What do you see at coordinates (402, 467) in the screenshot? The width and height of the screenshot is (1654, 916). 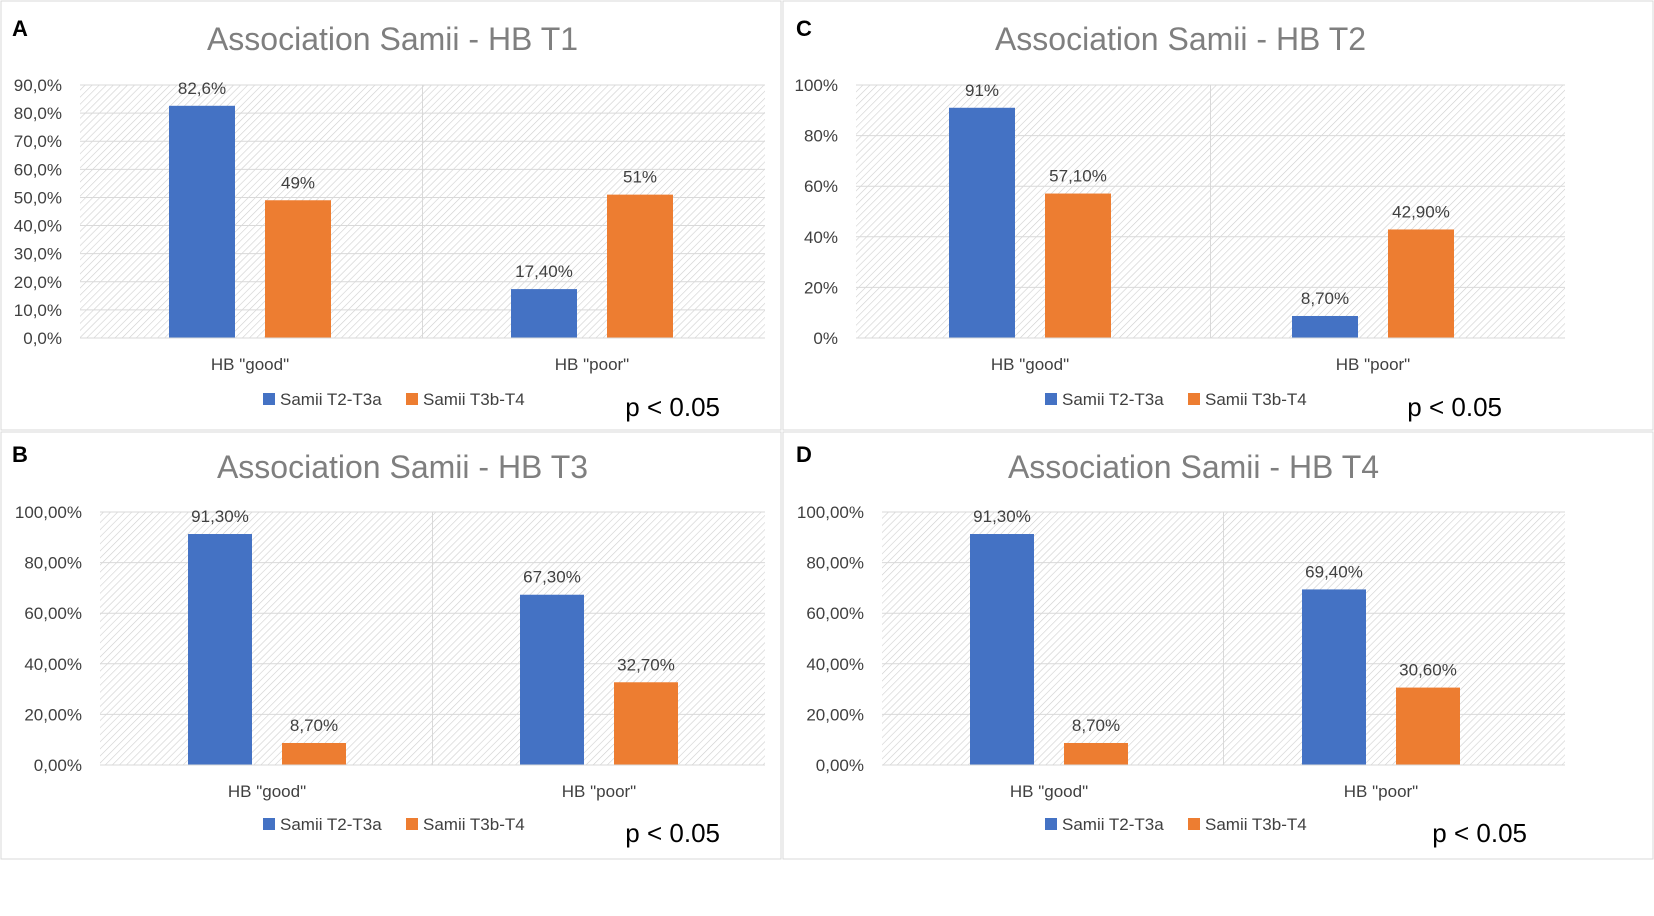 I see `chart-title: Association Samii - HB T3` at bounding box center [402, 467].